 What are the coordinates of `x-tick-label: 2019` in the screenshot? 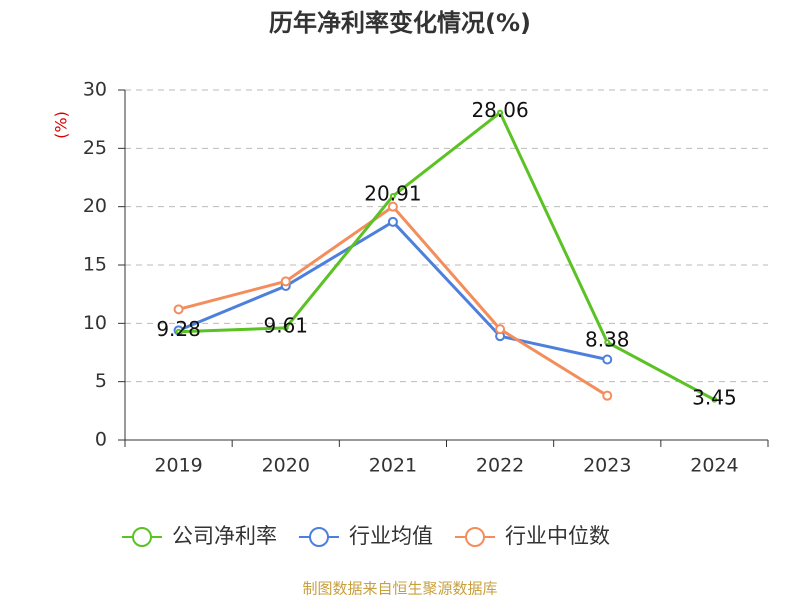 It's located at (178, 466).